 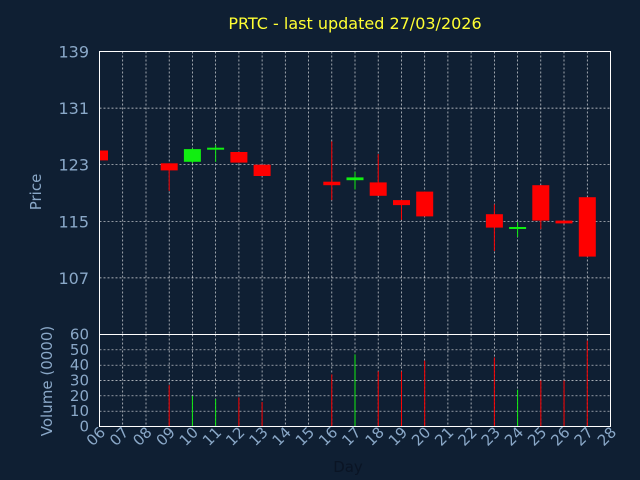 What do you see at coordinates (79, 350) in the screenshot?
I see `volume-tick-label: 50` at bounding box center [79, 350].